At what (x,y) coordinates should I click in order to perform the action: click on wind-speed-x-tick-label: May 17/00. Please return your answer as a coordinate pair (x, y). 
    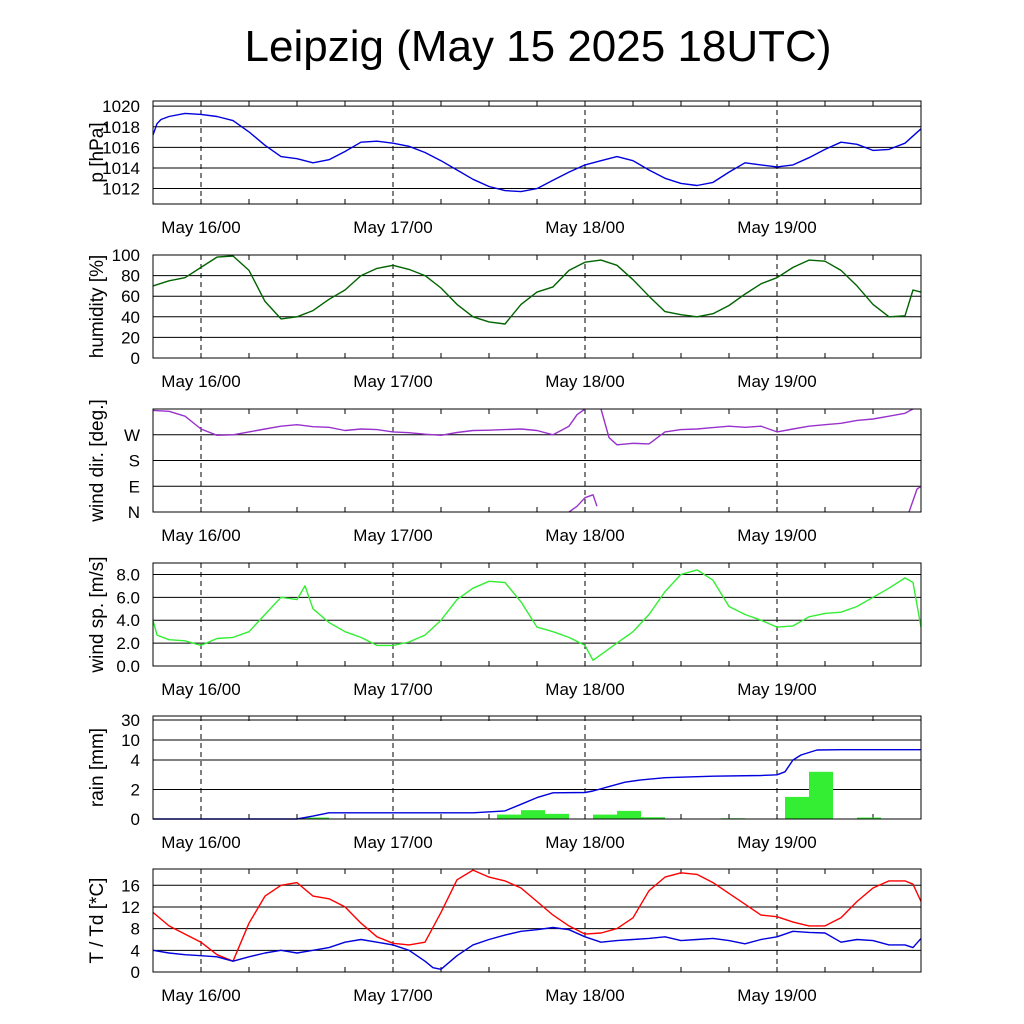
    Looking at the image, I should click on (392, 689).